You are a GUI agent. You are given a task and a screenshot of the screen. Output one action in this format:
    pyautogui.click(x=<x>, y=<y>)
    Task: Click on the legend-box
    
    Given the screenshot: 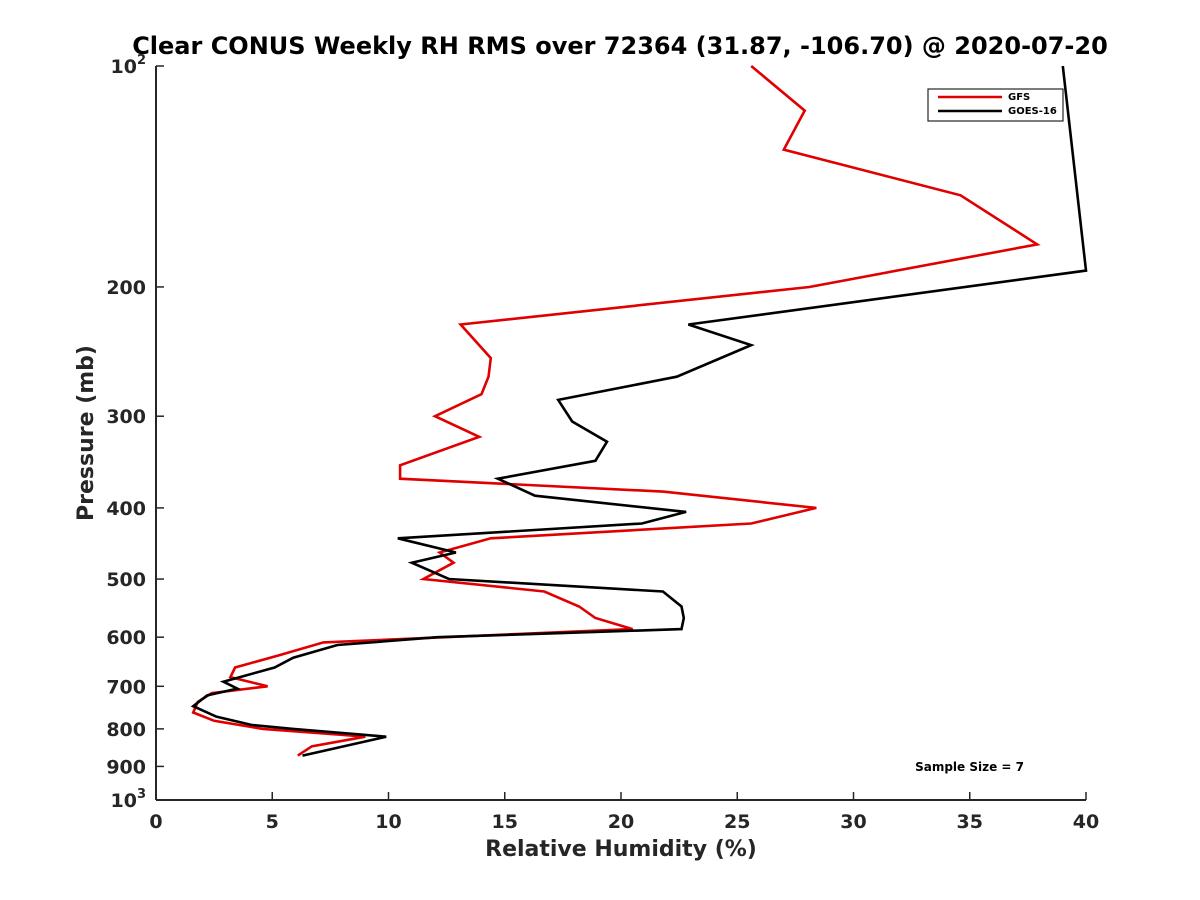 What is the action you would take?
    pyautogui.click(x=995, y=105)
    